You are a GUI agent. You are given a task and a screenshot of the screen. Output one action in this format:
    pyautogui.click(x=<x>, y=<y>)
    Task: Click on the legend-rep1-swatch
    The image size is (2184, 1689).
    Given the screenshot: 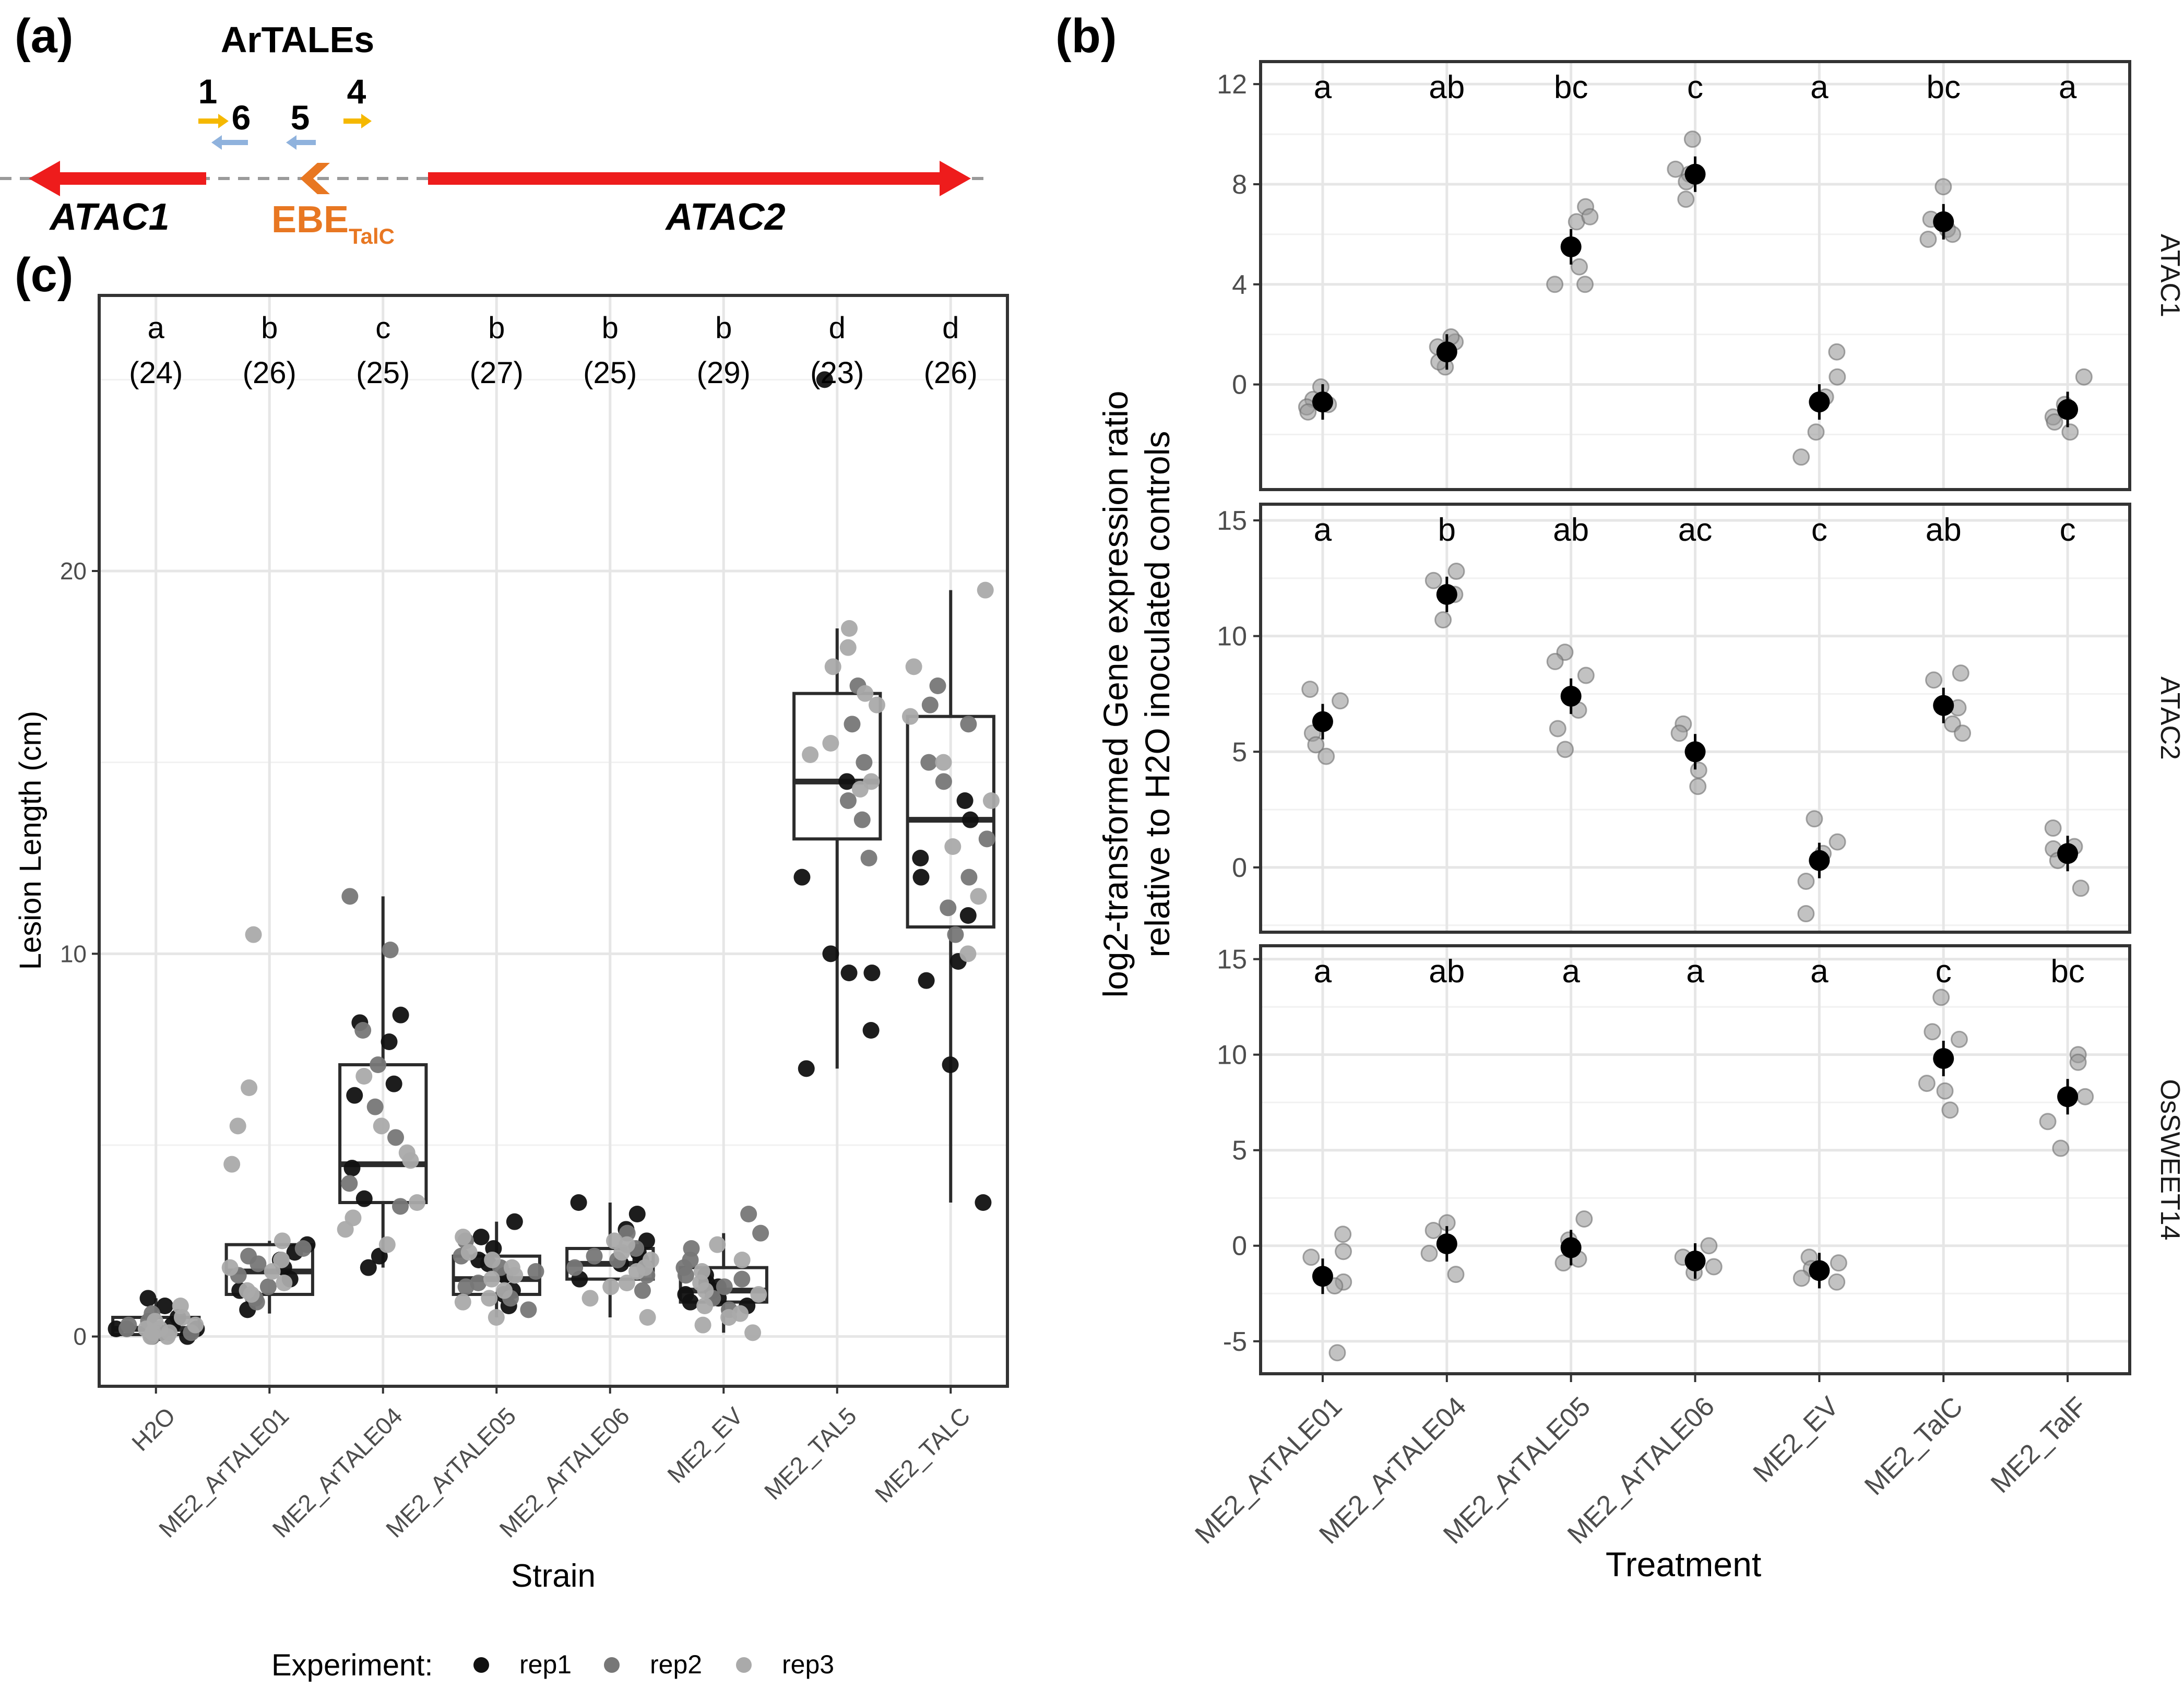 What is the action you would take?
    pyautogui.click(x=481, y=1665)
    